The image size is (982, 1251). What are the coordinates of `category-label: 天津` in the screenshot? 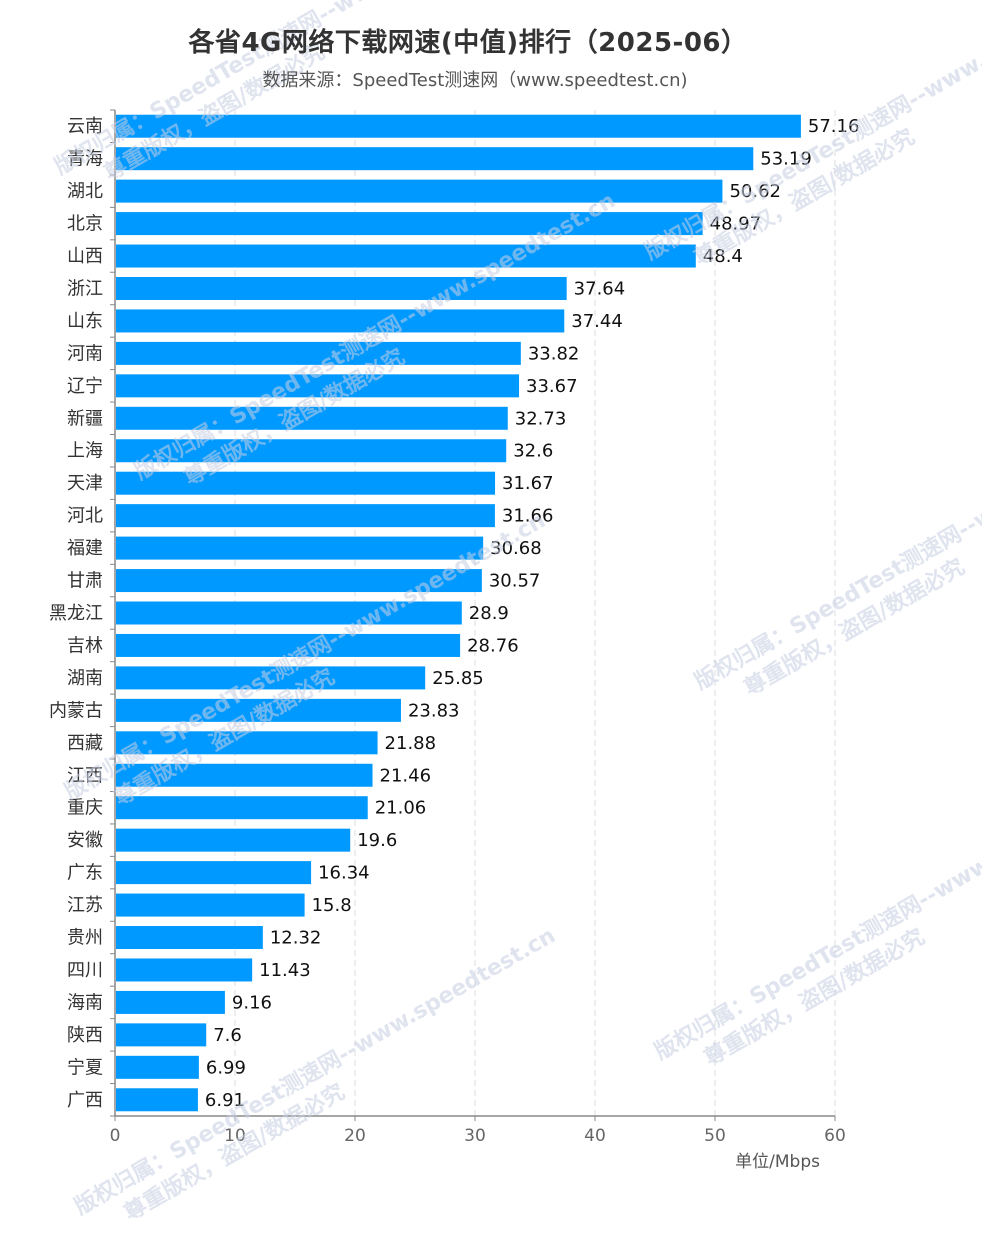 It's located at (85, 483).